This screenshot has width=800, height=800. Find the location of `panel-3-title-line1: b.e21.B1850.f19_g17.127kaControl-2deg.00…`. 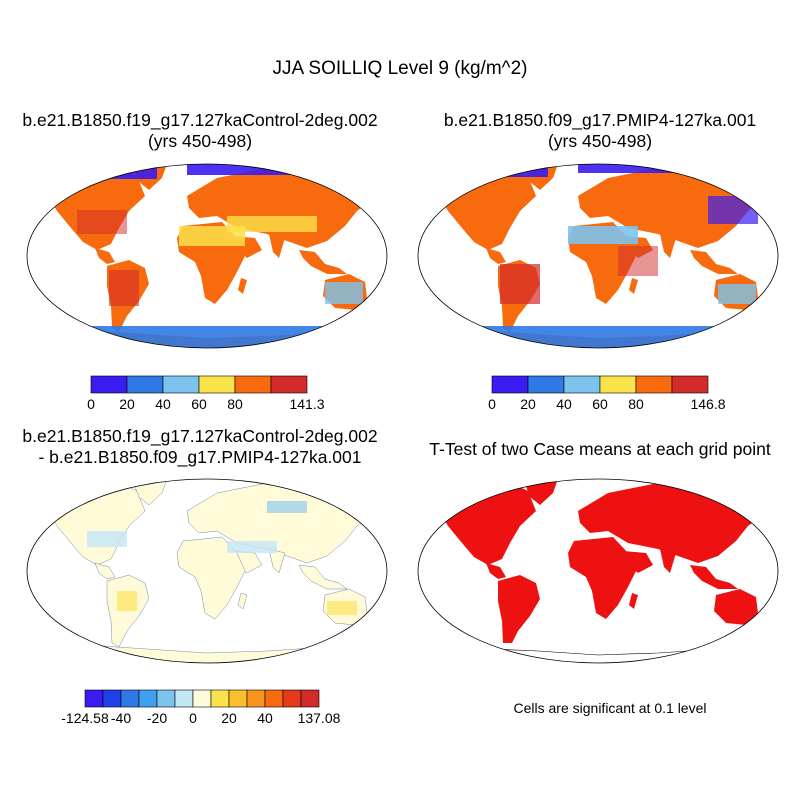

panel-3-title-line1: b.e21.B1850.f19_g17.127kaControl-2deg.00… is located at coordinates (200, 436).